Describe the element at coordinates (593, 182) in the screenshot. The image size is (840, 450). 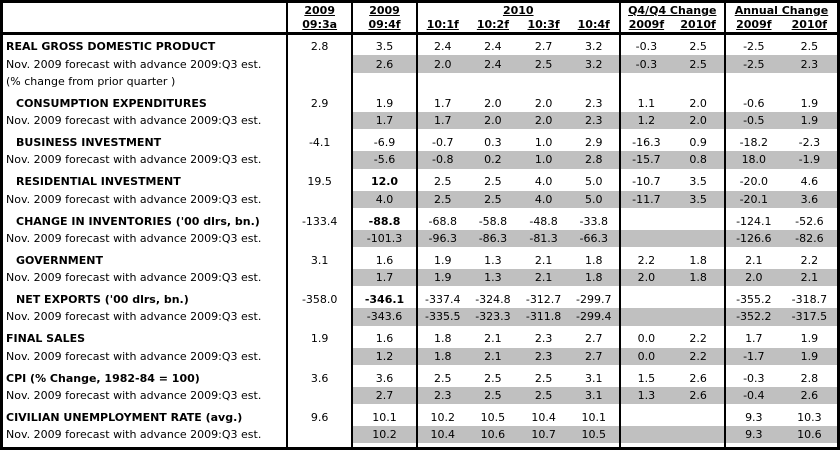
I see `value-cell: 5.0` at that location.